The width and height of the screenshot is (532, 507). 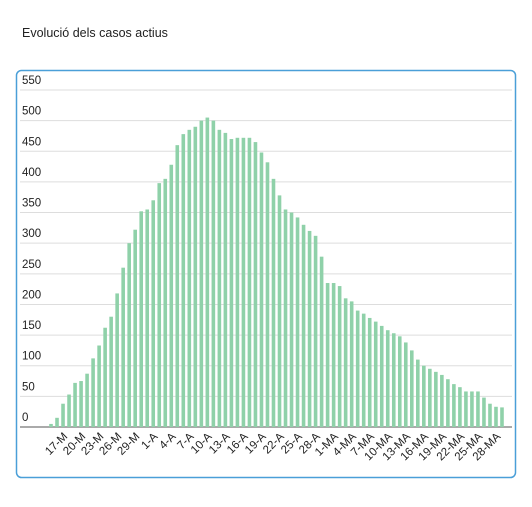 What do you see at coordinates (31, 173) in the screenshot?
I see `y-tick-label: 400` at bounding box center [31, 173].